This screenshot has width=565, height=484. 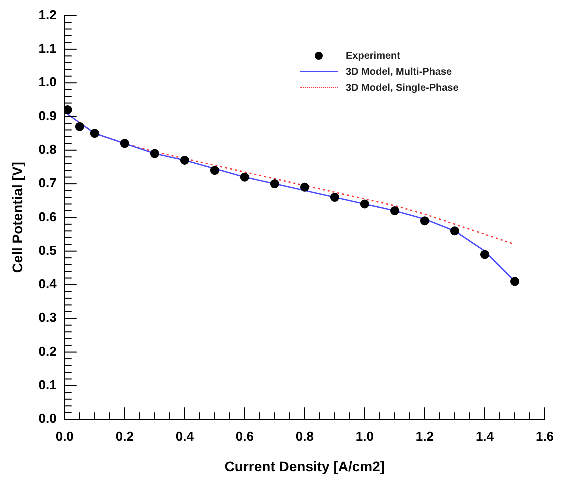 I want to click on x-tick-label: 0.2, so click(x=125, y=436).